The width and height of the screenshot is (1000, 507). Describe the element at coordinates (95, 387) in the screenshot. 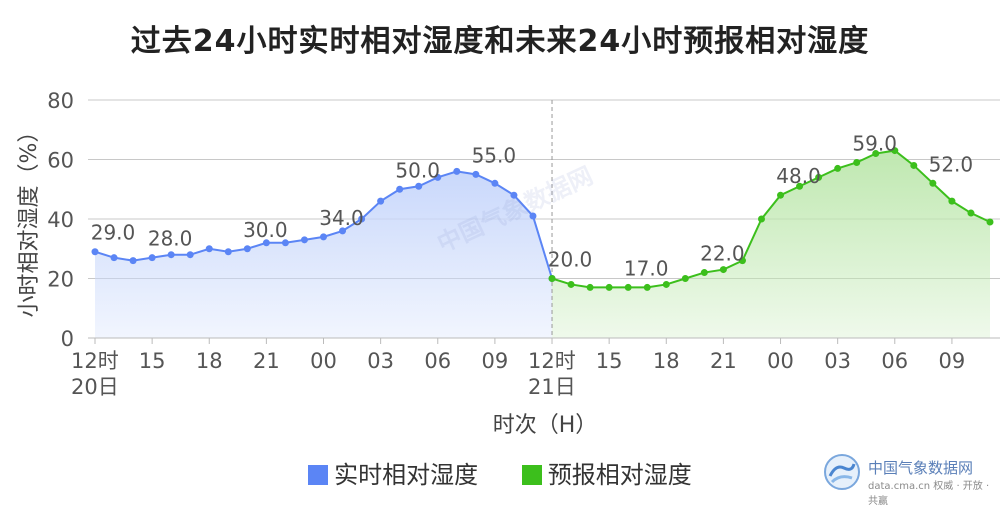

I see `x-tick-sublabel: 20日` at that location.